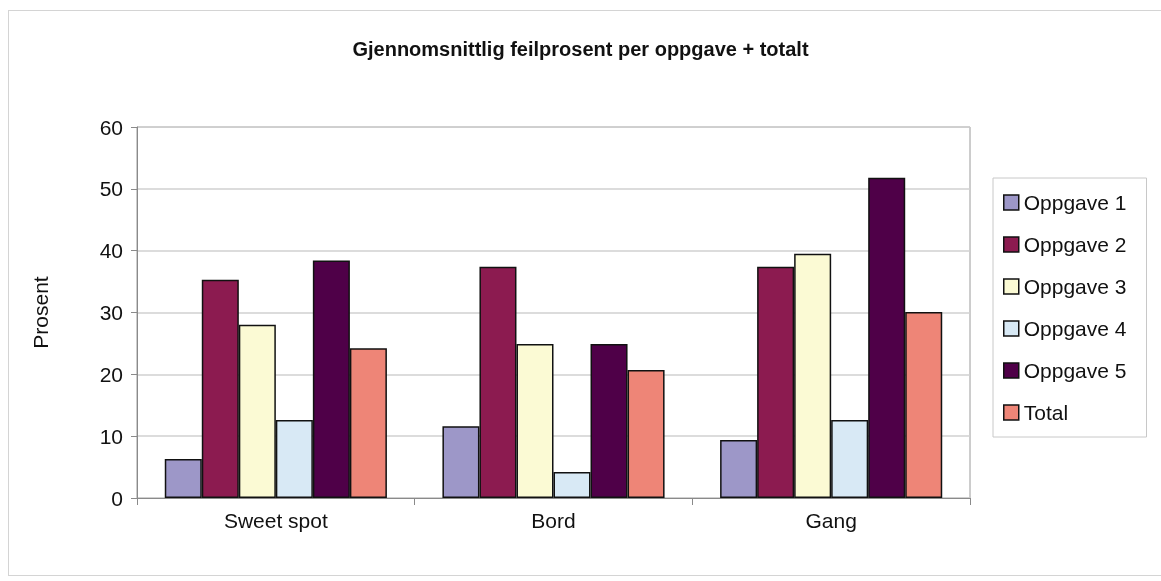 The height and width of the screenshot is (581, 1161). I want to click on legend-label: Oppgave 4, so click(1075, 328).